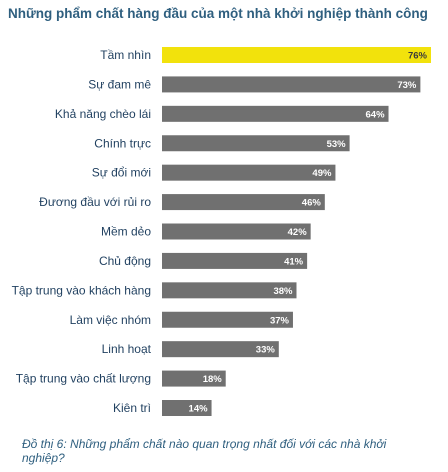 Image resolution: width=448 pixels, height=472 pixels. Describe the element at coordinates (376, 114) in the screenshot. I see `value-label: 64%` at that location.